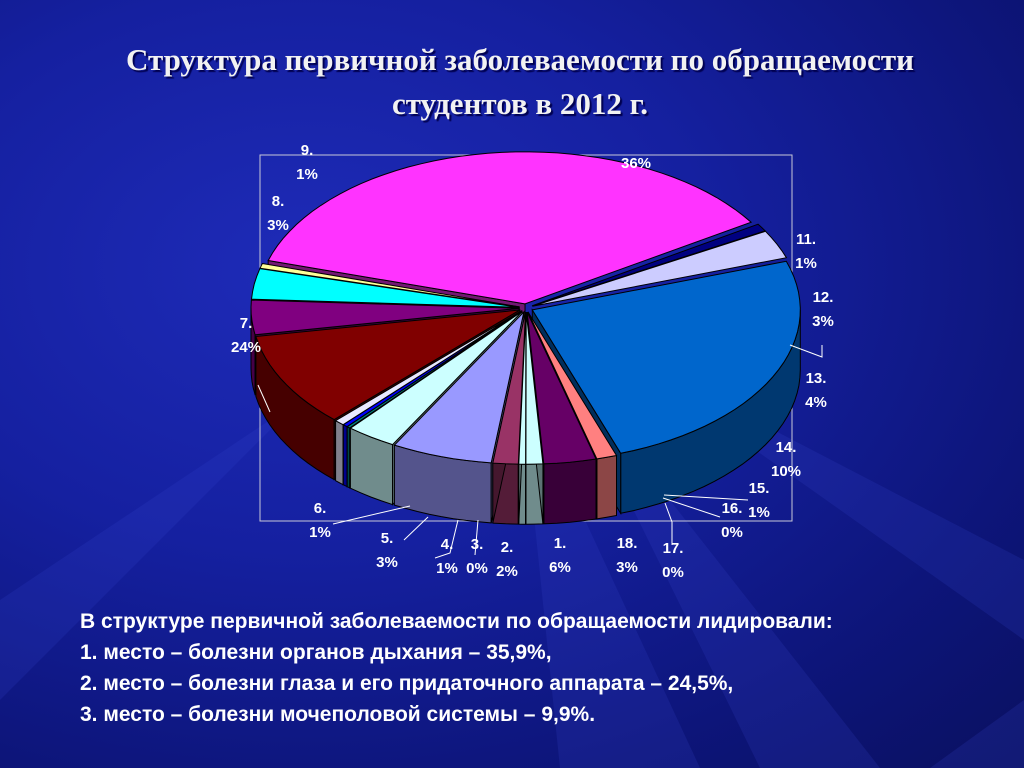 The width and height of the screenshot is (1024, 768). I want to click on pie-slice-unnamed, so click(510, 228).